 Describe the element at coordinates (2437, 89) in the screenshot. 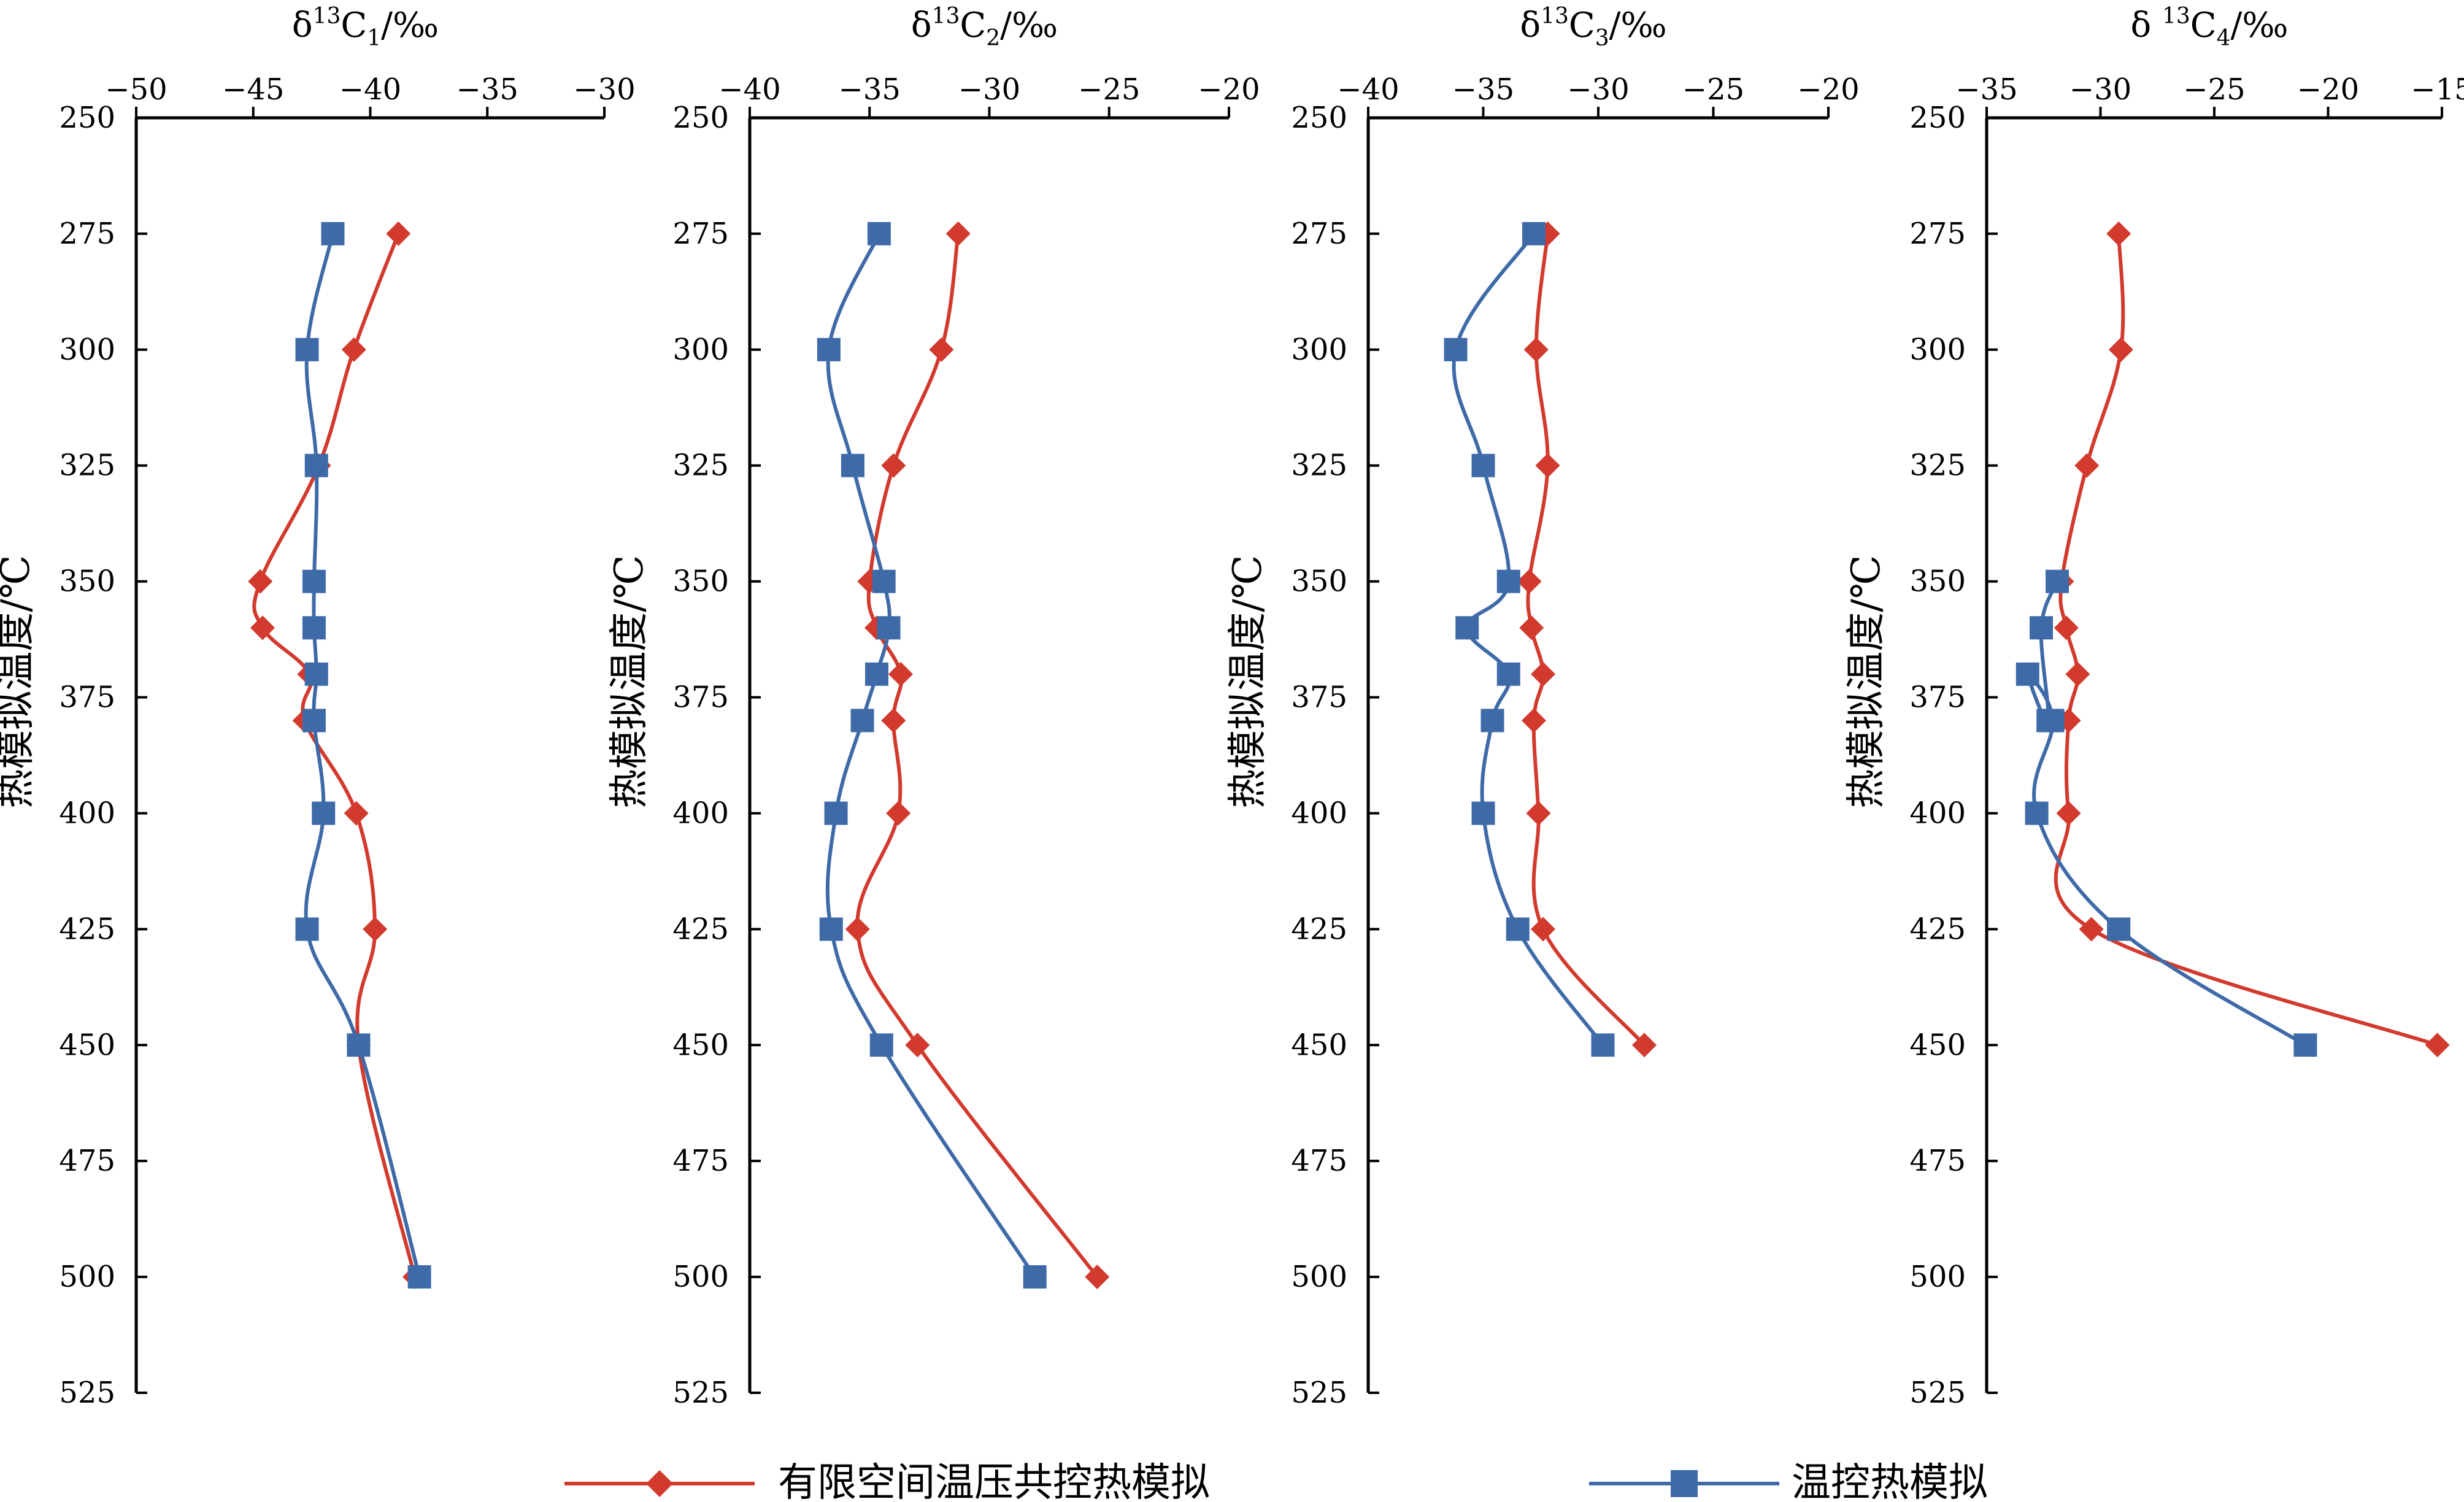

I see `x-tick-label: −15` at that location.